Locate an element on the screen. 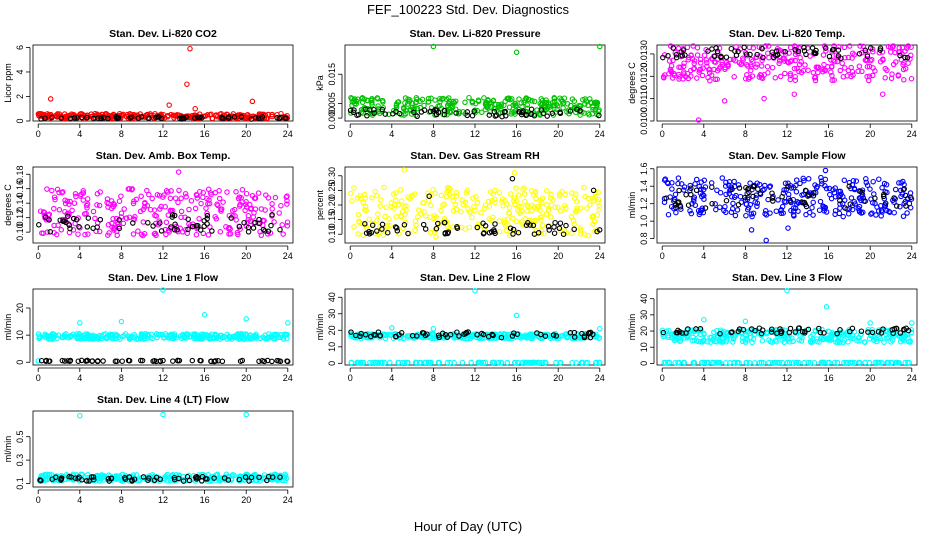  x-tick-label: 24 is located at coordinates (288, 500).